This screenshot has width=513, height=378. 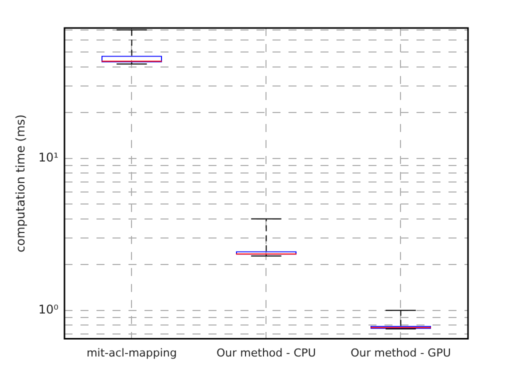 I want to click on x-tick-label: mit-acl-mapping, so click(x=131, y=353).